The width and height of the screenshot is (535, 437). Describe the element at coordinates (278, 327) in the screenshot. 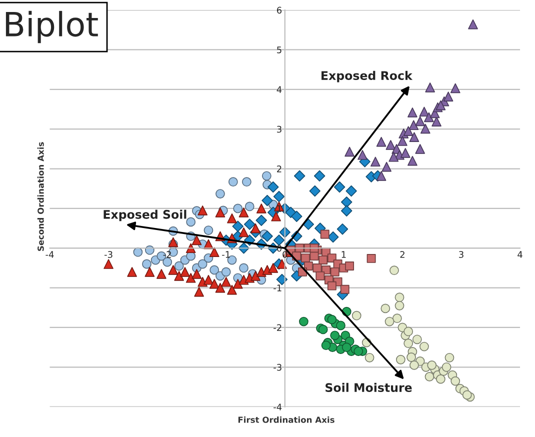

I see `y-tick-label: -2` at that location.